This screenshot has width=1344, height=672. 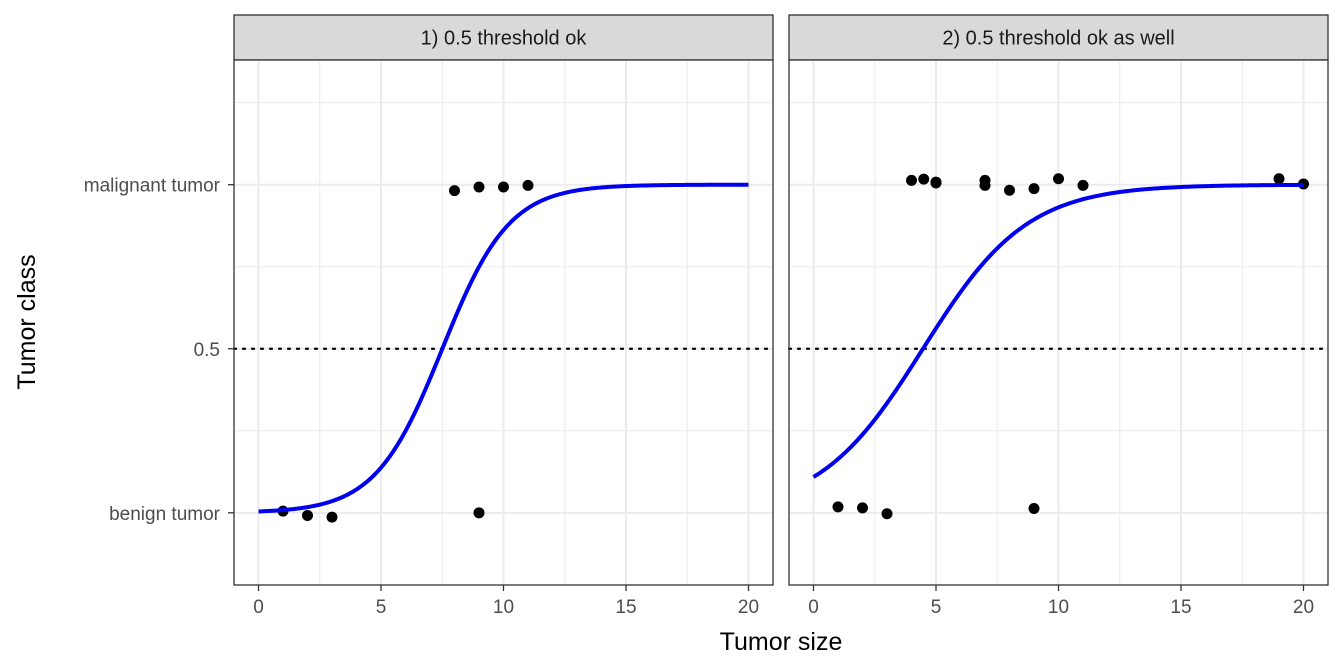 What do you see at coordinates (159, 350) in the screenshot?
I see `y-axis: benign tumor 0.5 malignant tumor` at bounding box center [159, 350].